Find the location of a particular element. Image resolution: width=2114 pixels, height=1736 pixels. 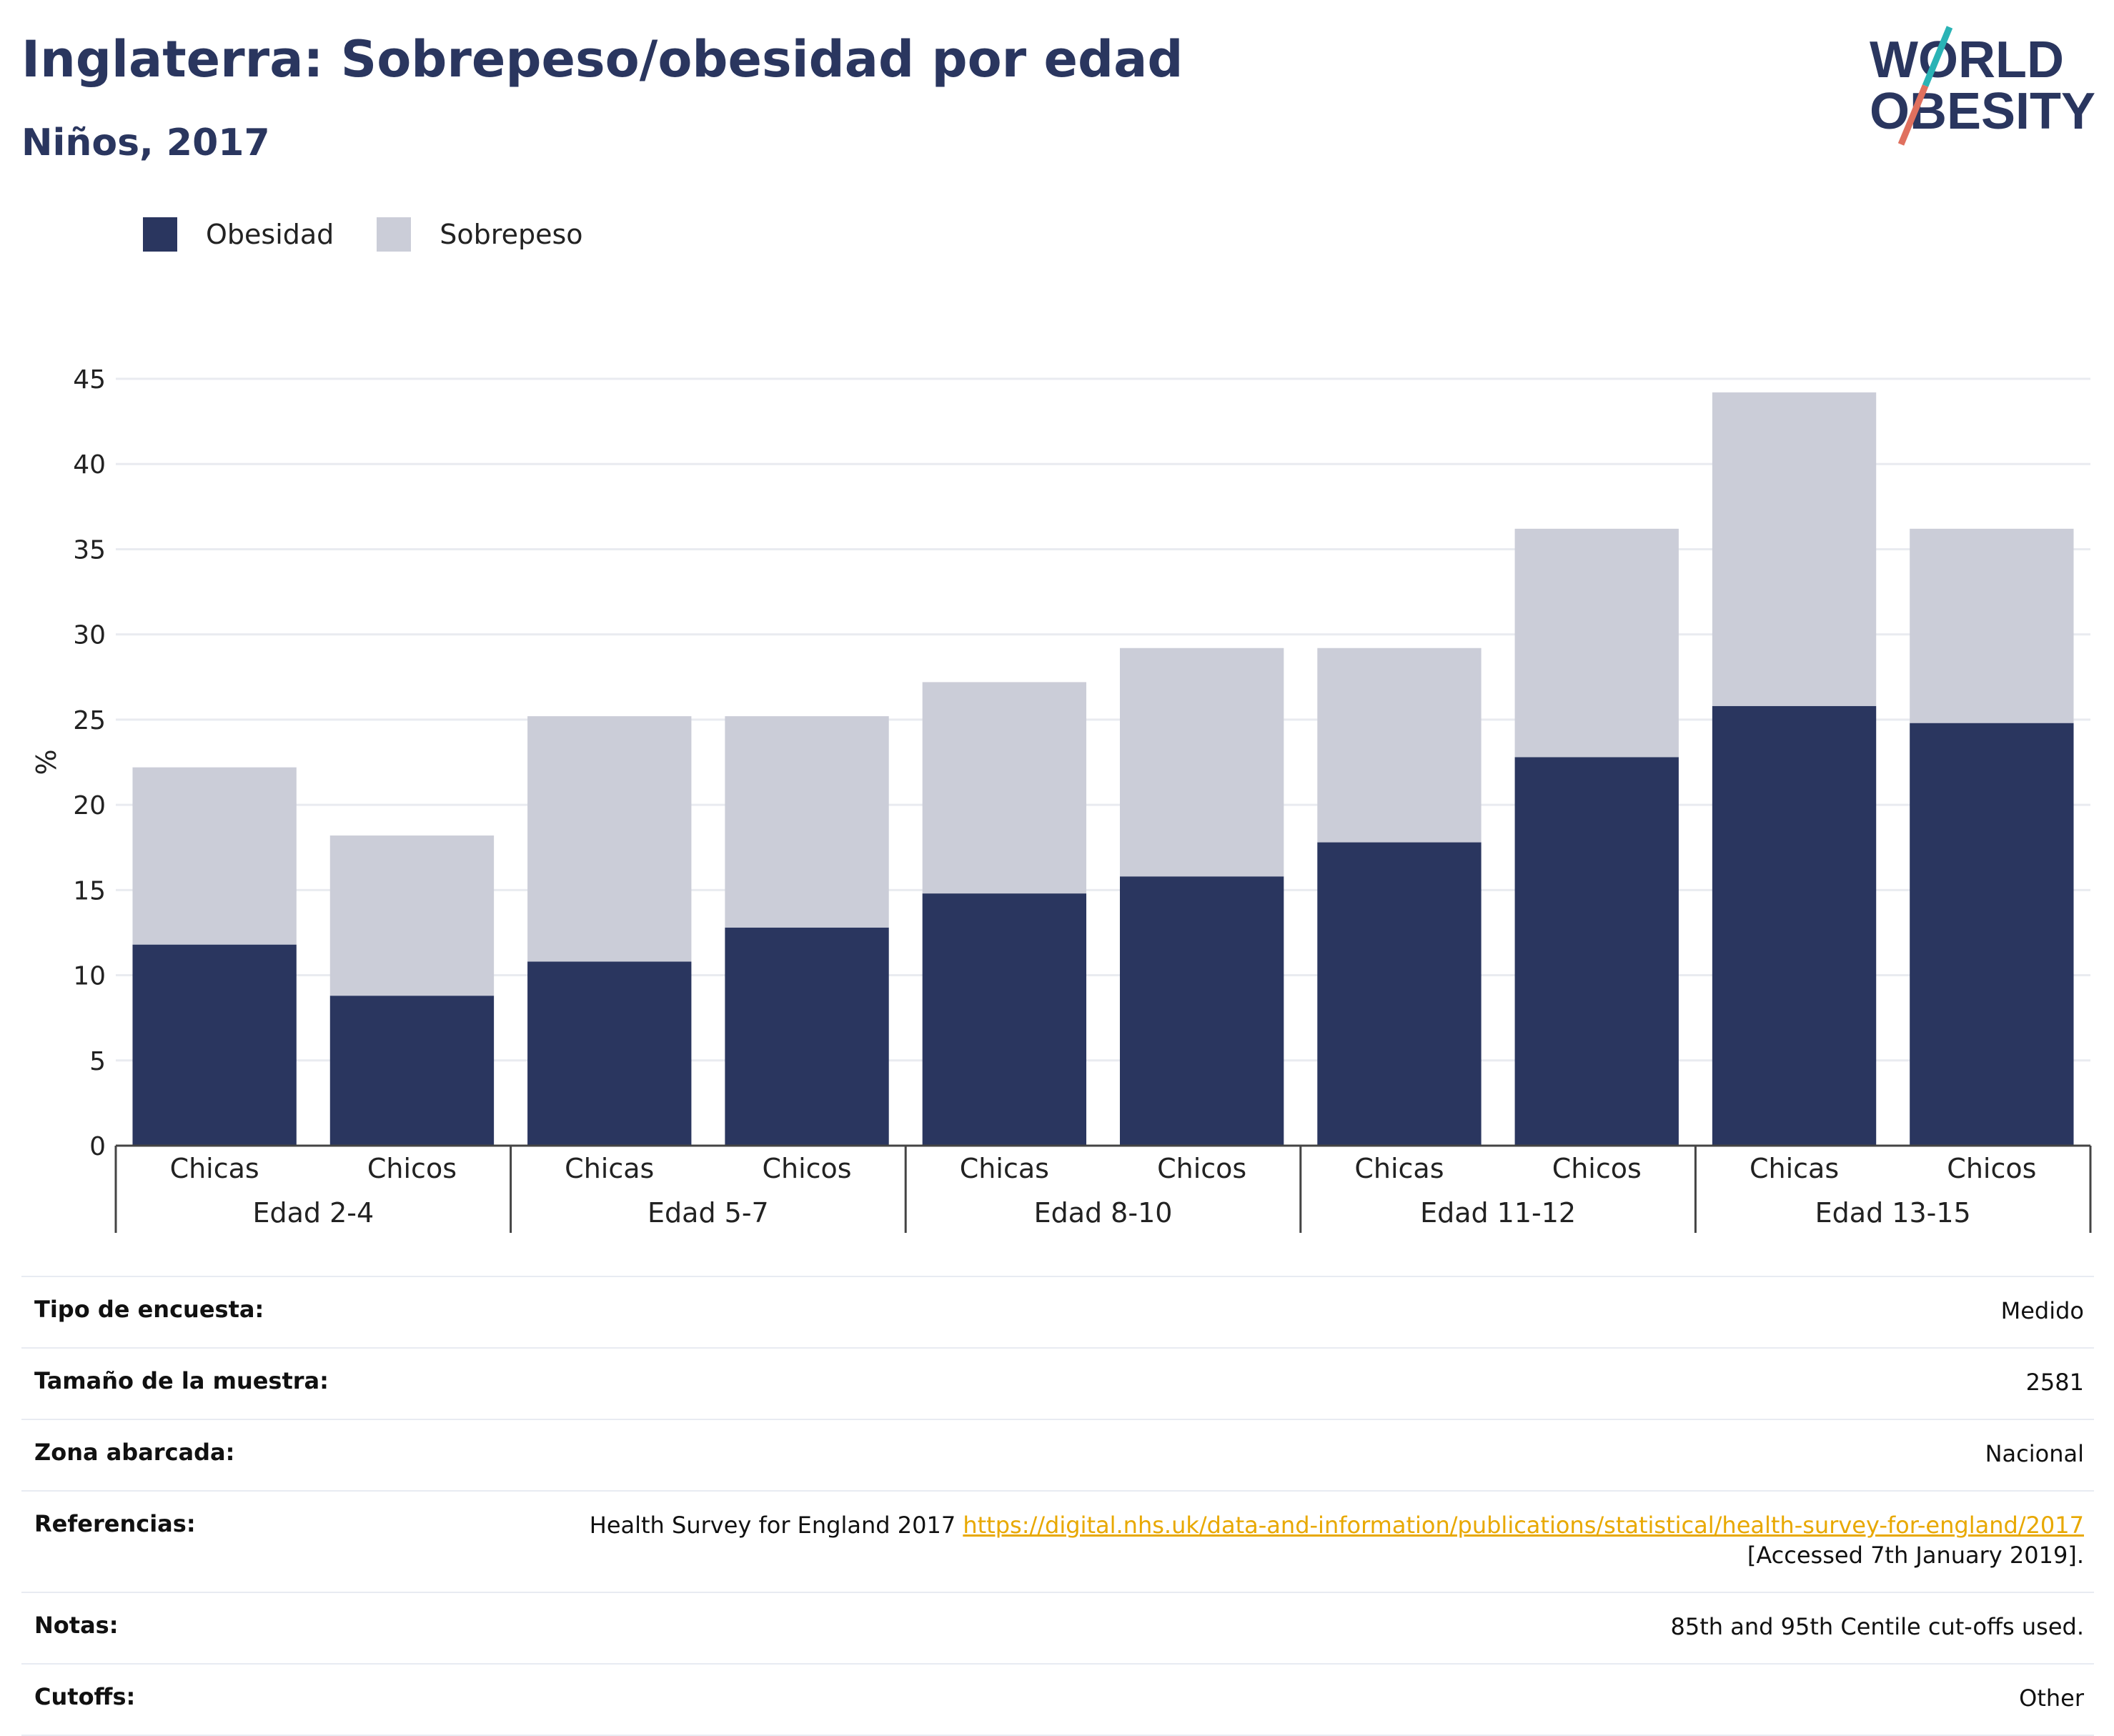

y-tick-label: 10 is located at coordinates (89, 976).